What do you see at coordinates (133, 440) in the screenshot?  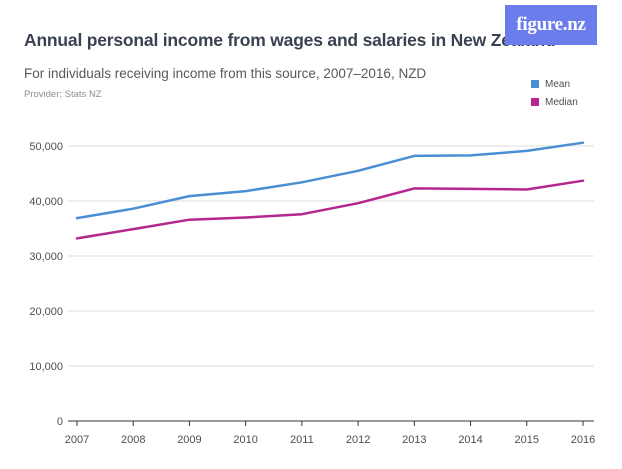 I see `x-tick-label: 2008` at bounding box center [133, 440].